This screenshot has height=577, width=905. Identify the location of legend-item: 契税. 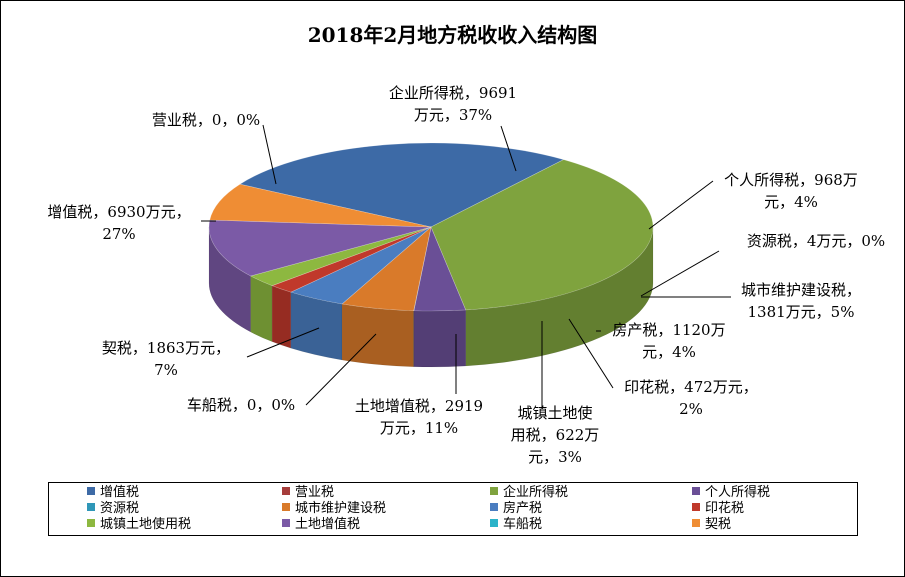
(711, 525).